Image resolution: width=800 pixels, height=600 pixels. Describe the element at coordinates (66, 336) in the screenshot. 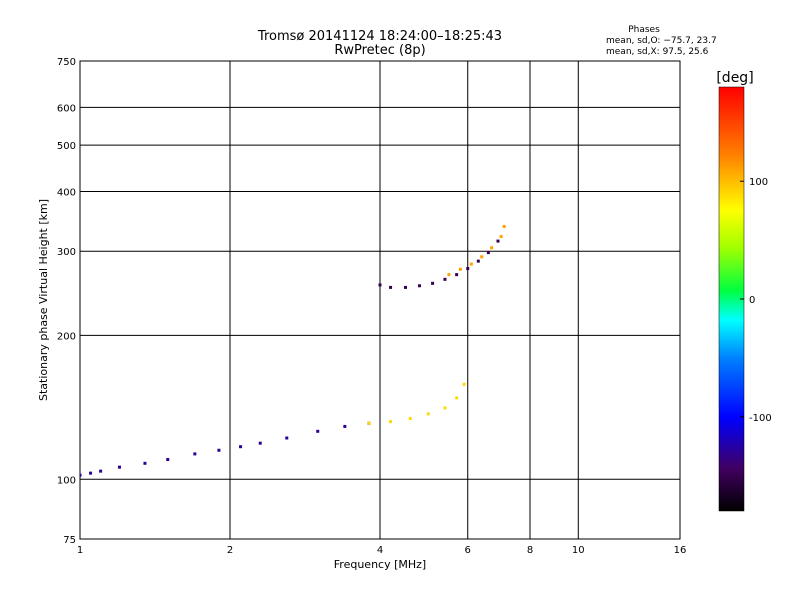

I see `y-tick-label: 200` at that location.